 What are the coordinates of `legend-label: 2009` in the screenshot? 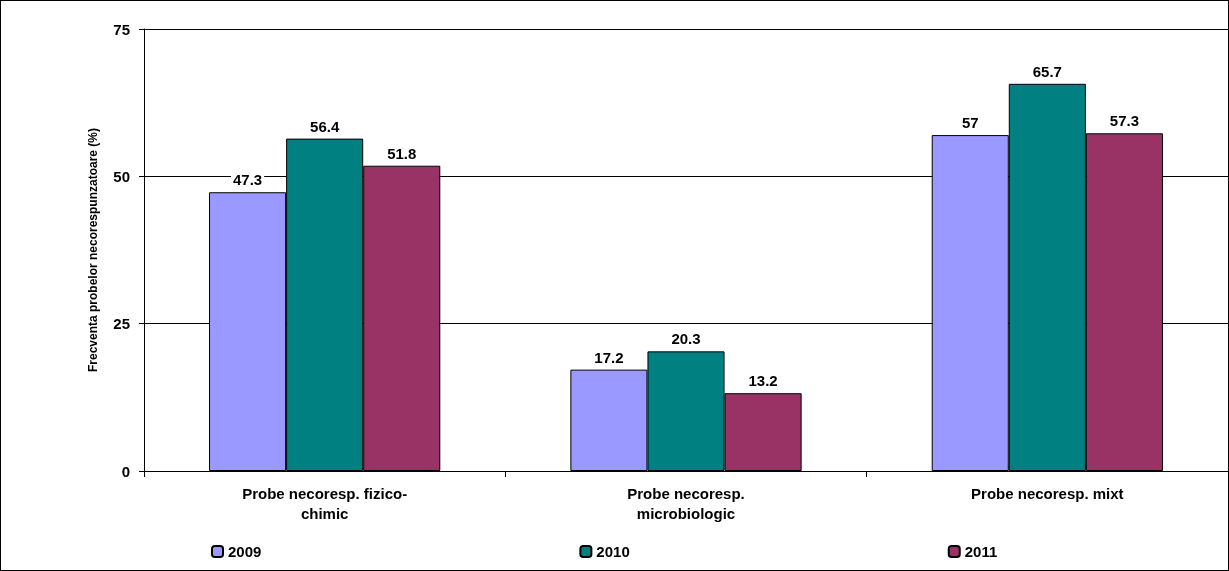 It's located at (245, 551).